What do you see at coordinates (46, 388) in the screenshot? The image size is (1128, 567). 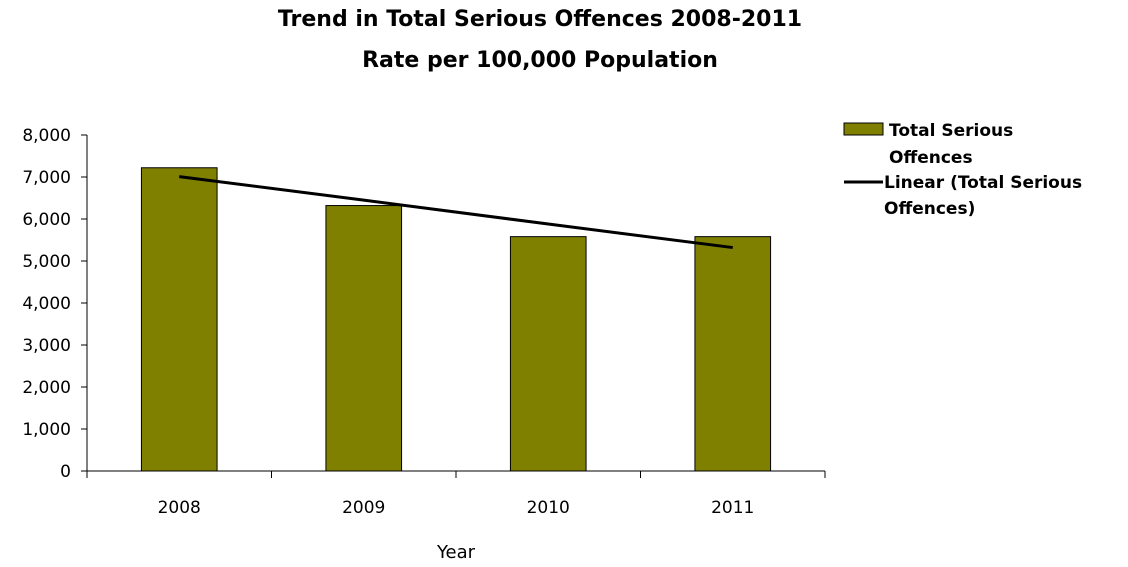 I see `y-tick-label: 2,000` at bounding box center [46, 388].